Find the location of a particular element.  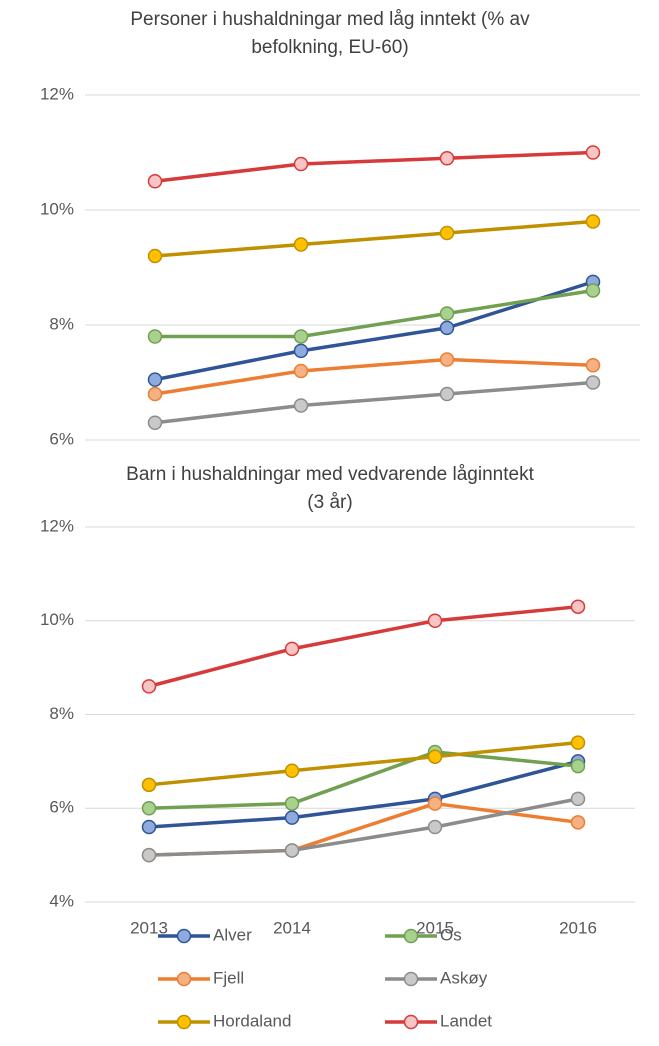

legend-label: Hordaland is located at coordinates (252, 1020).